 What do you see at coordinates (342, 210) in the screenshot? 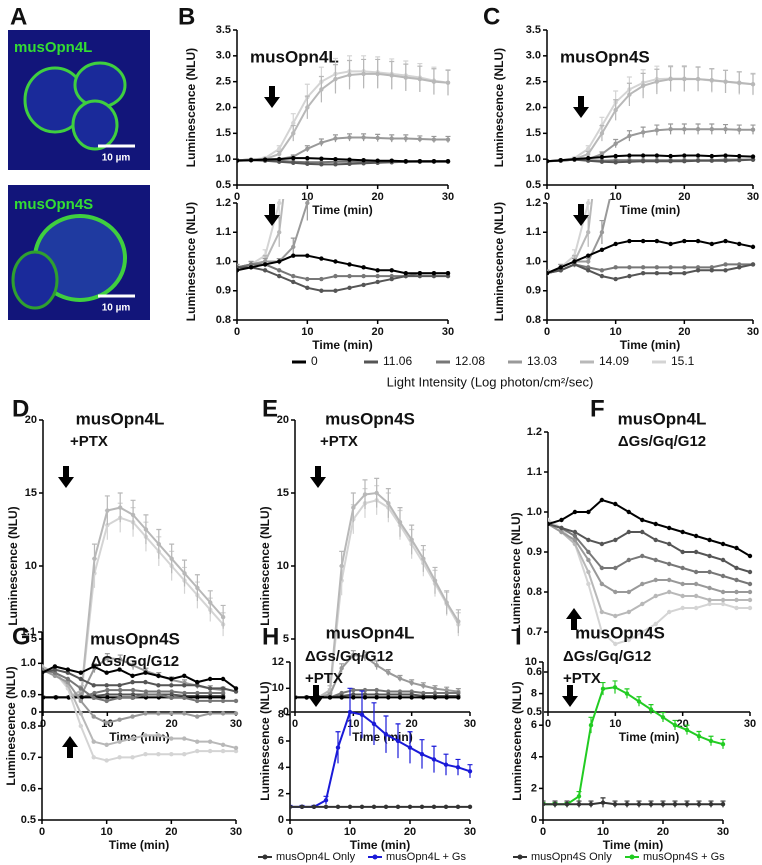
I see `x-axis-label: Time (min)` at bounding box center [342, 210].